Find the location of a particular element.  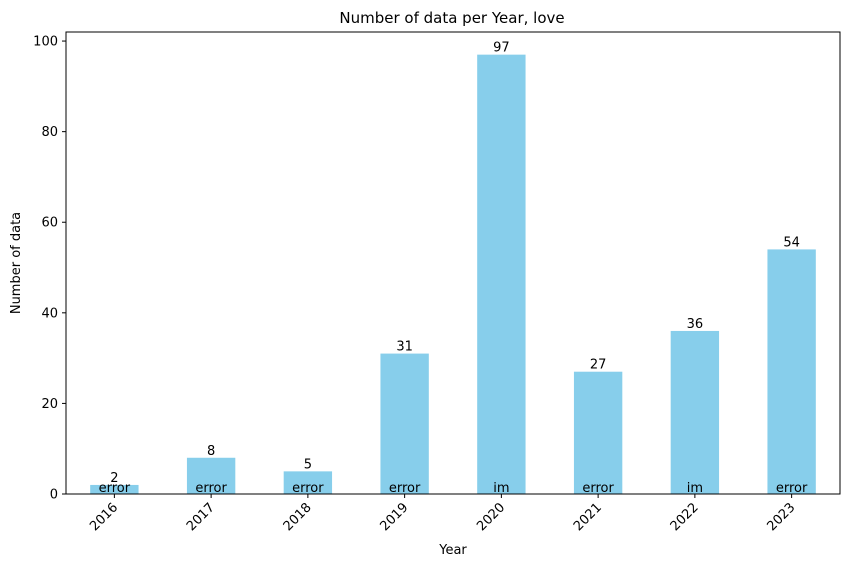

chart-title: Number of data per Year, love is located at coordinates (451, 18).